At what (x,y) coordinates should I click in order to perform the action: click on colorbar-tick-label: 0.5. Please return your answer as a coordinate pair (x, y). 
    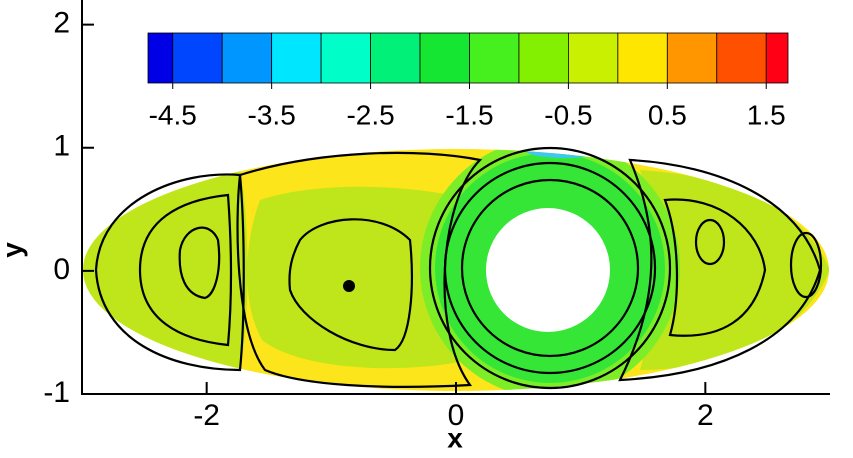
    Looking at the image, I should click on (667, 114).